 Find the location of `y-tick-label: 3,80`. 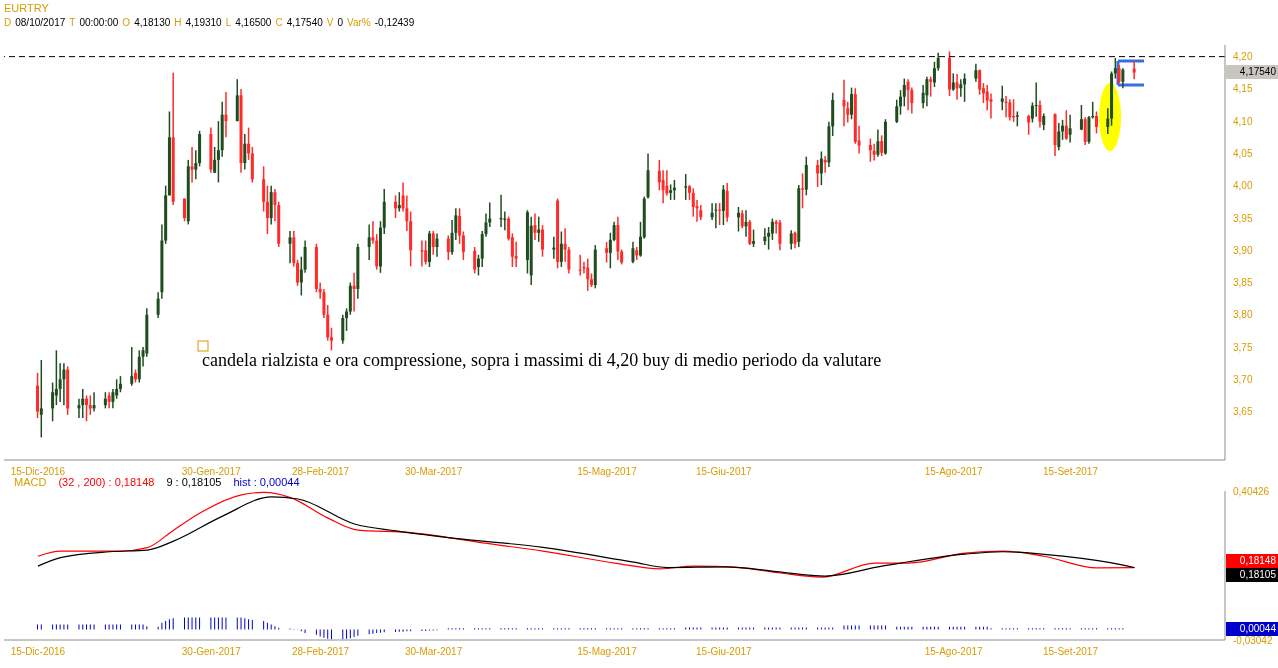

y-tick-label: 3,80 is located at coordinates (1243, 315).